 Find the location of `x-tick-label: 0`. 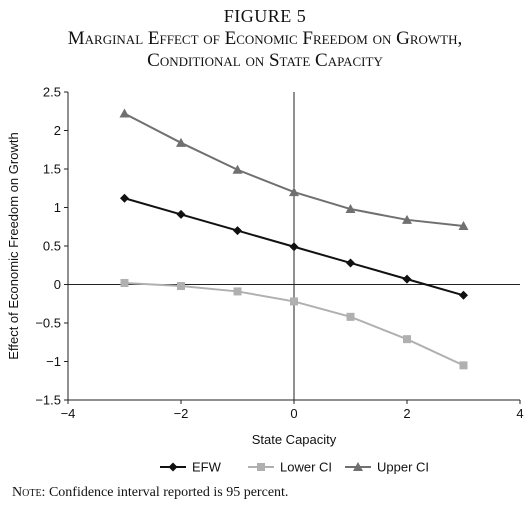

x-tick-label: 0 is located at coordinates (293, 413).